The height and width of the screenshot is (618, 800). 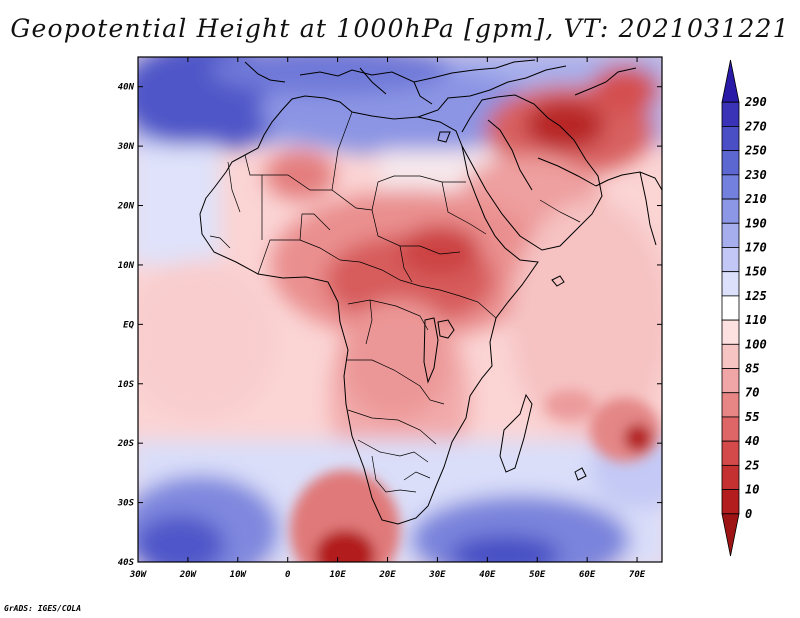 I want to click on lon-tick-label: 10E, so click(x=337, y=575).